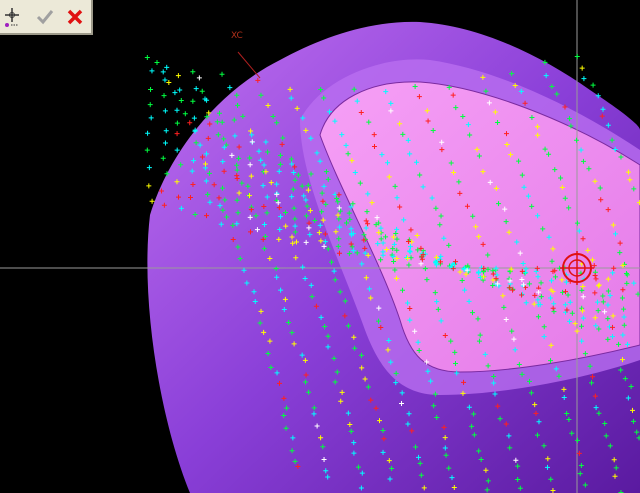 The width and height of the screenshot is (640, 493). Describe the element at coordinates (577, 268) in the screenshot. I see `target-icon` at that location.